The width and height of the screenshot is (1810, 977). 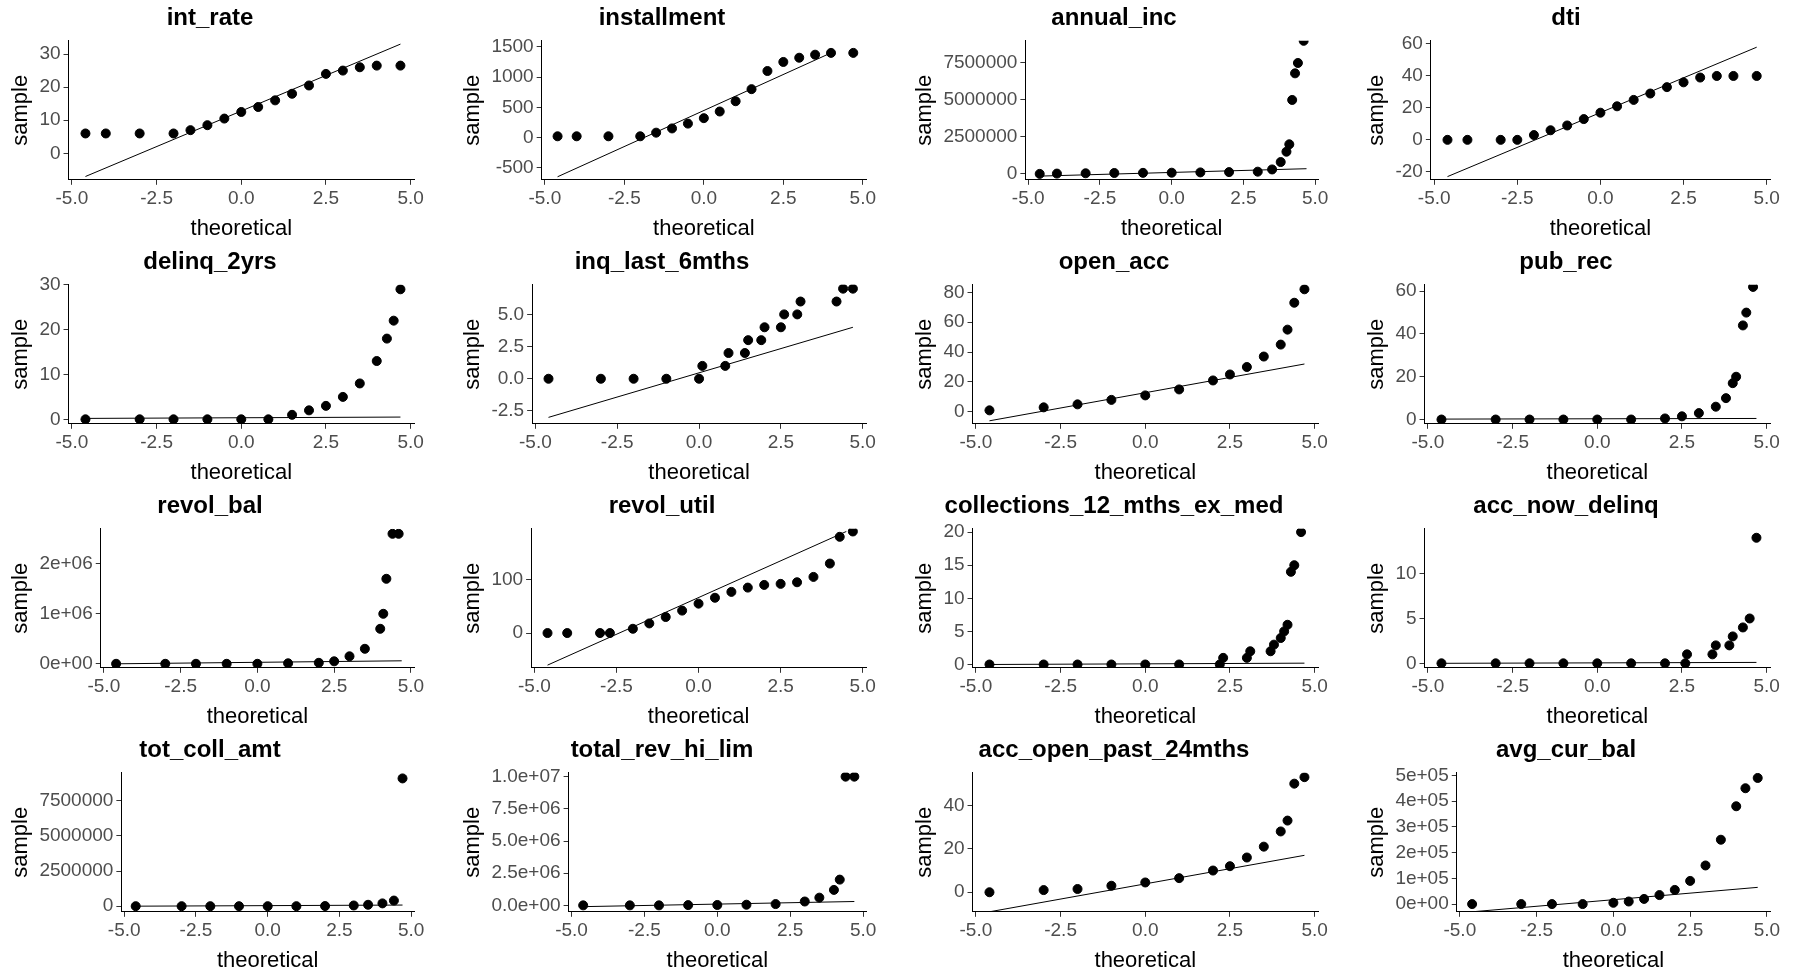 I want to click on chart-title: int_rate, so click(x=210, y=17).